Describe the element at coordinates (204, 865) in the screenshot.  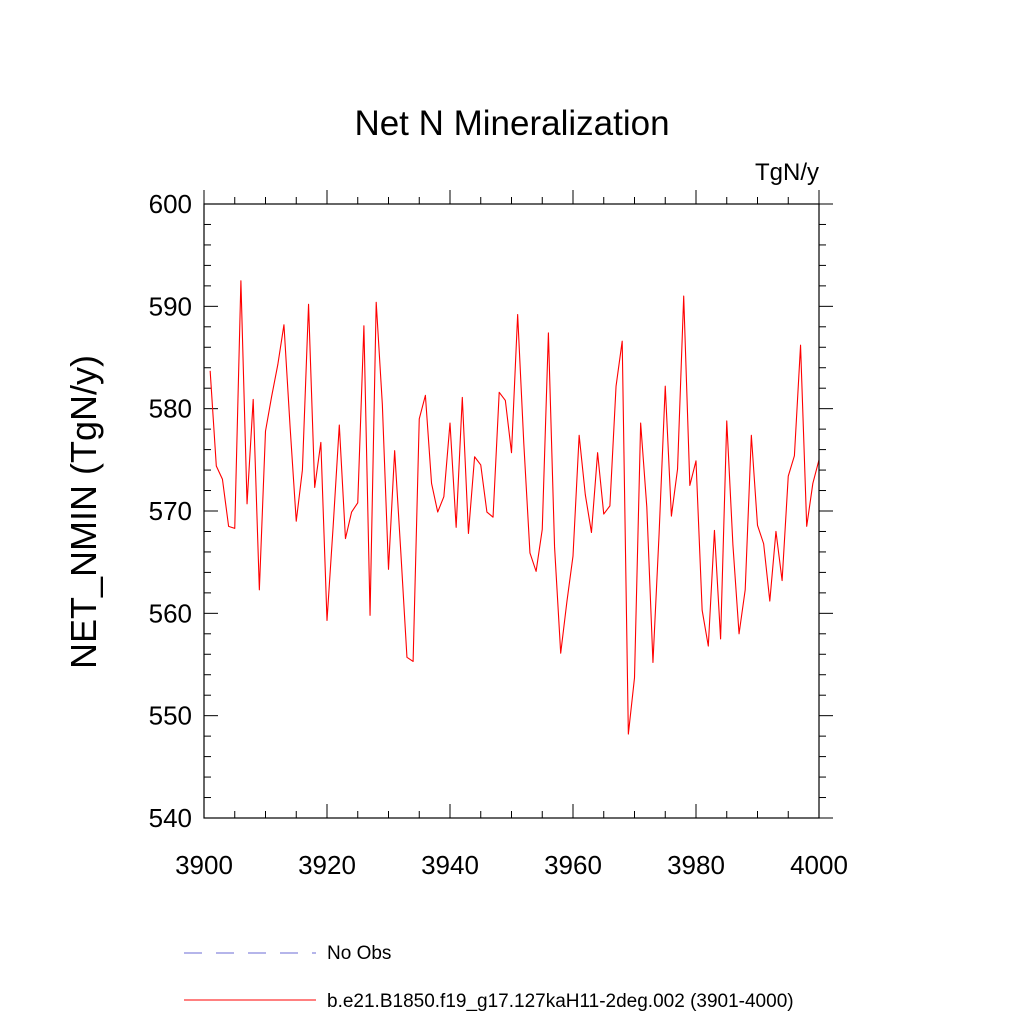
I see `x-tick-label: 3900` at that location.